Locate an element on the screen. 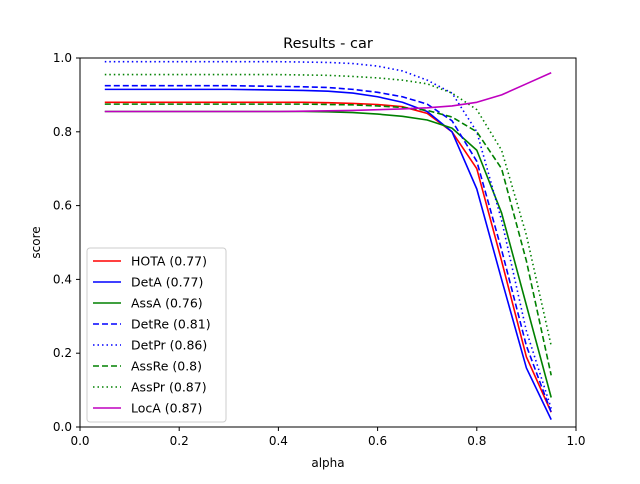 The height and width of the screenshot is (484, 640). x-tick-label: 0.4 is located at coordinates (278, 441).